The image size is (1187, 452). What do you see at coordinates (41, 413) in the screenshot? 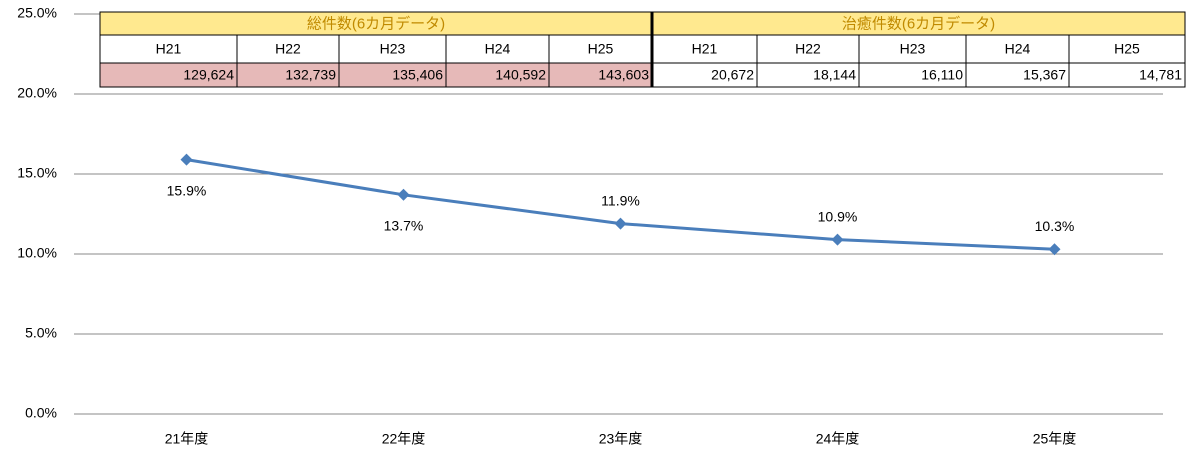
I see `y-tick-label: 0.0%` at bounding box center [41, 413].